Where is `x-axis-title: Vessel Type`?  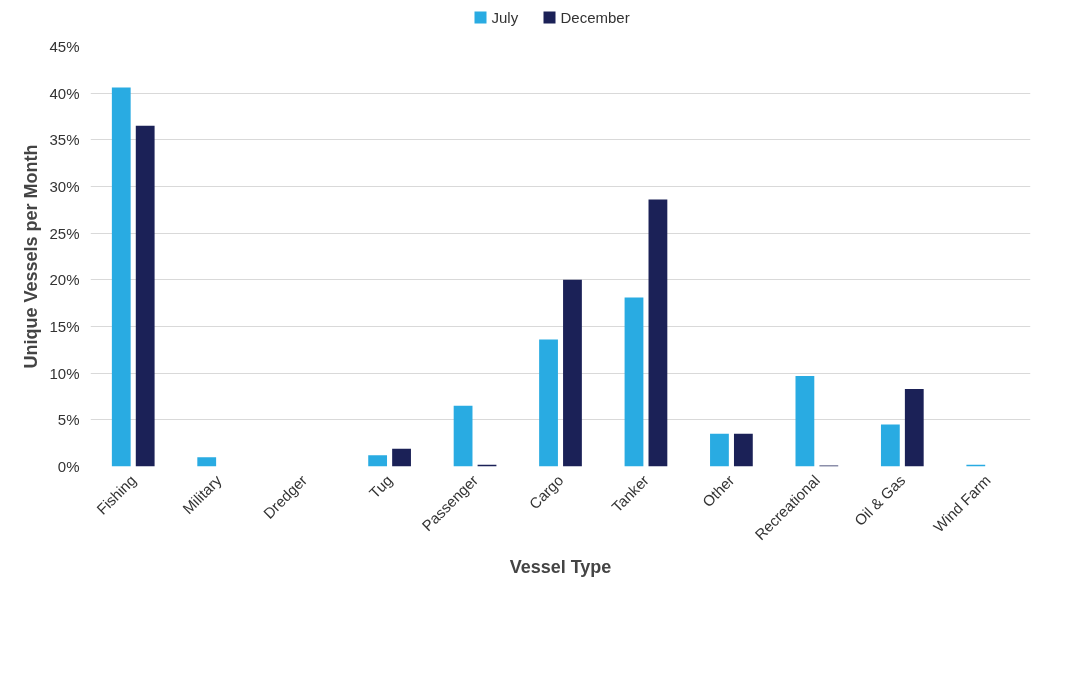
x-axis-title: Vessel Type is located at coordinates (560, 567).